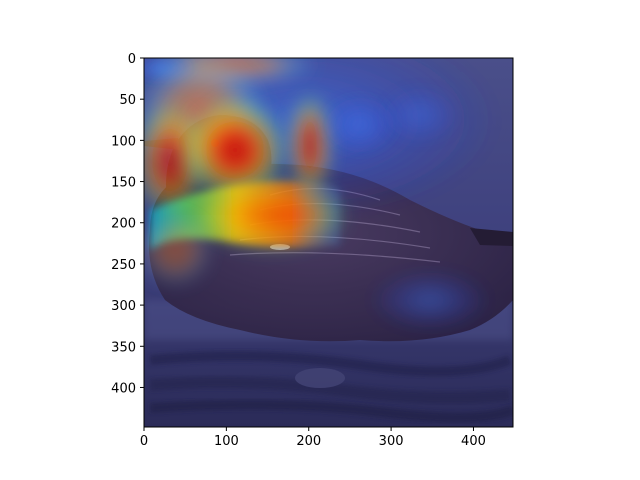 The height and width of the screenshot is (480, 640). I want to click on x-tick-label: 400, so click(473, 441).